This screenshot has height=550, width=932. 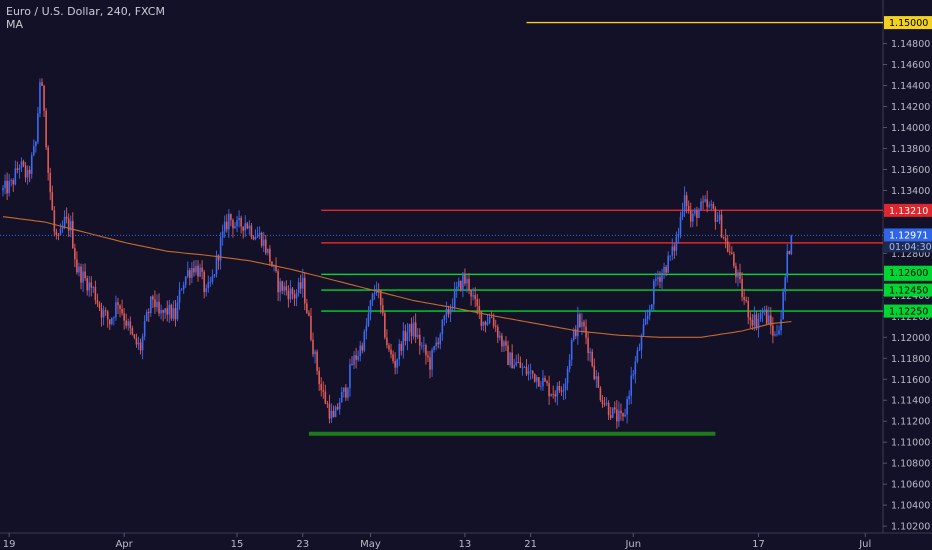 What do you see at coordinates (910, 65) in the screenshot?
I see `y-tick-label: 1.14600` at bounding box center [910, 65].